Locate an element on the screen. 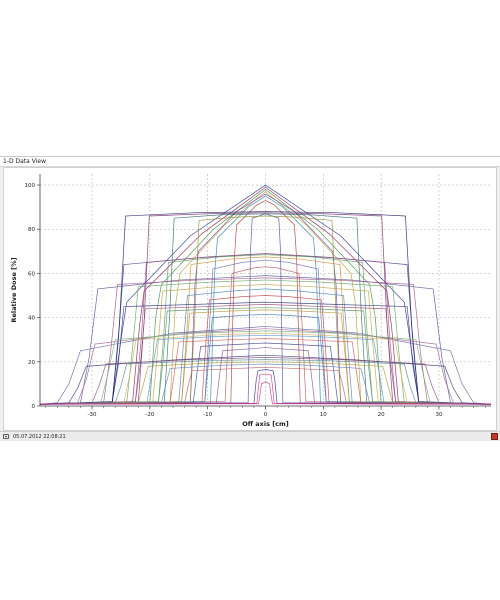  y-tick-label: 80 is located at coordinates (31, 230).